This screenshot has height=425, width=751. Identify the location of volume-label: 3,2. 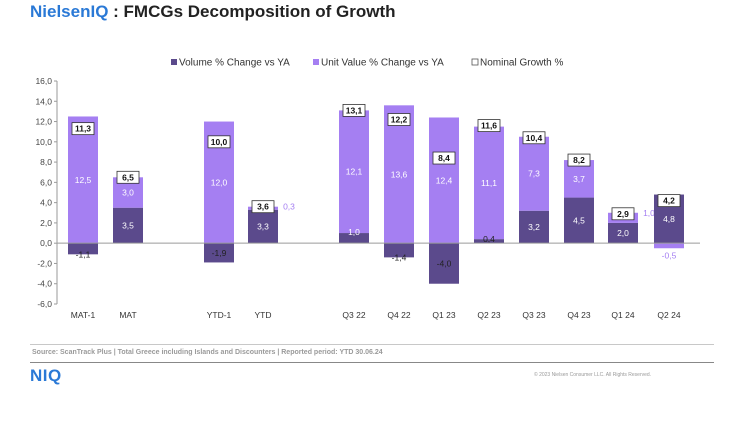
(534, 227).